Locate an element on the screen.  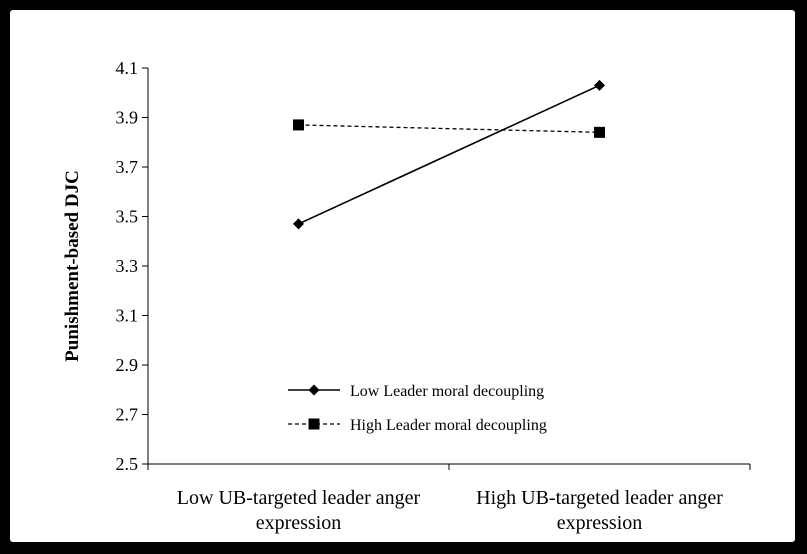
x-category-label-line: High UB-targeted leader anger is located at coordinates (599, 498).